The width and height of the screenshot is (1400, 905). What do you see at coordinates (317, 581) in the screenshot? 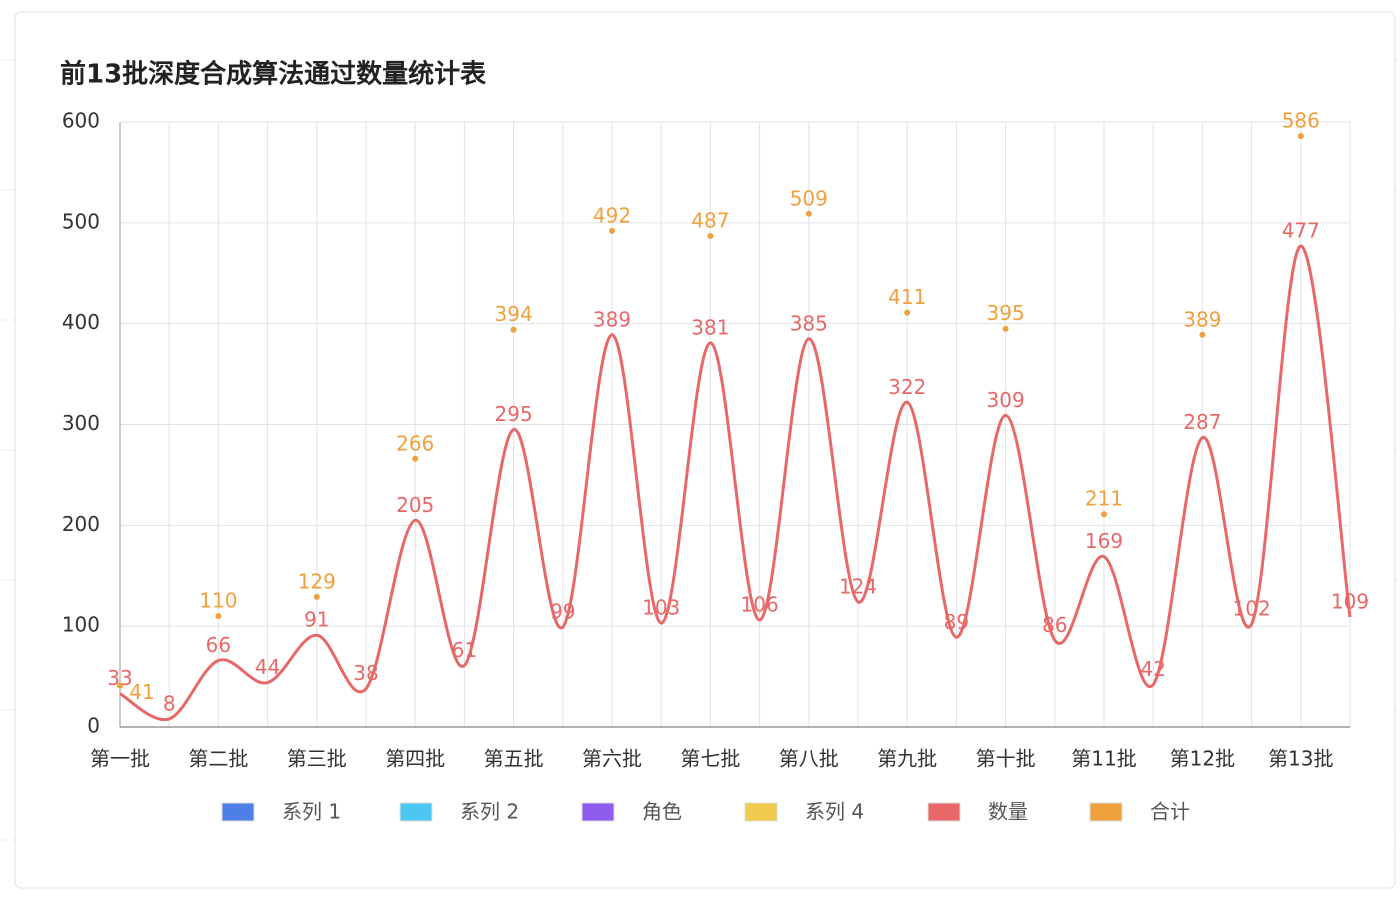
I see `data-label: 129` at bounding box center [317, 581].